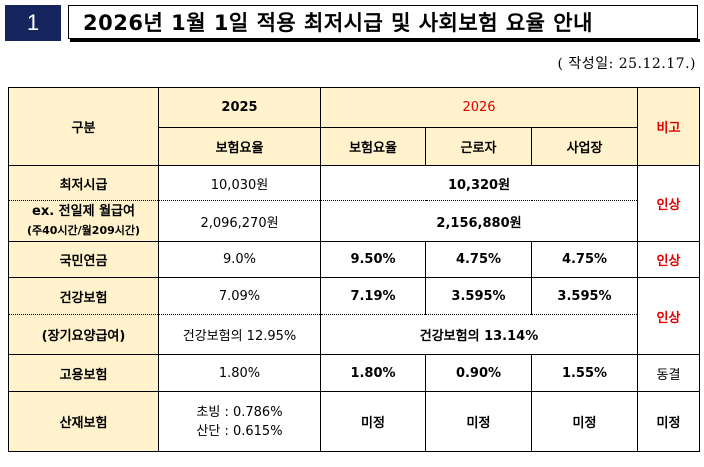  I want to click on title-shadow, so click(385, 40).